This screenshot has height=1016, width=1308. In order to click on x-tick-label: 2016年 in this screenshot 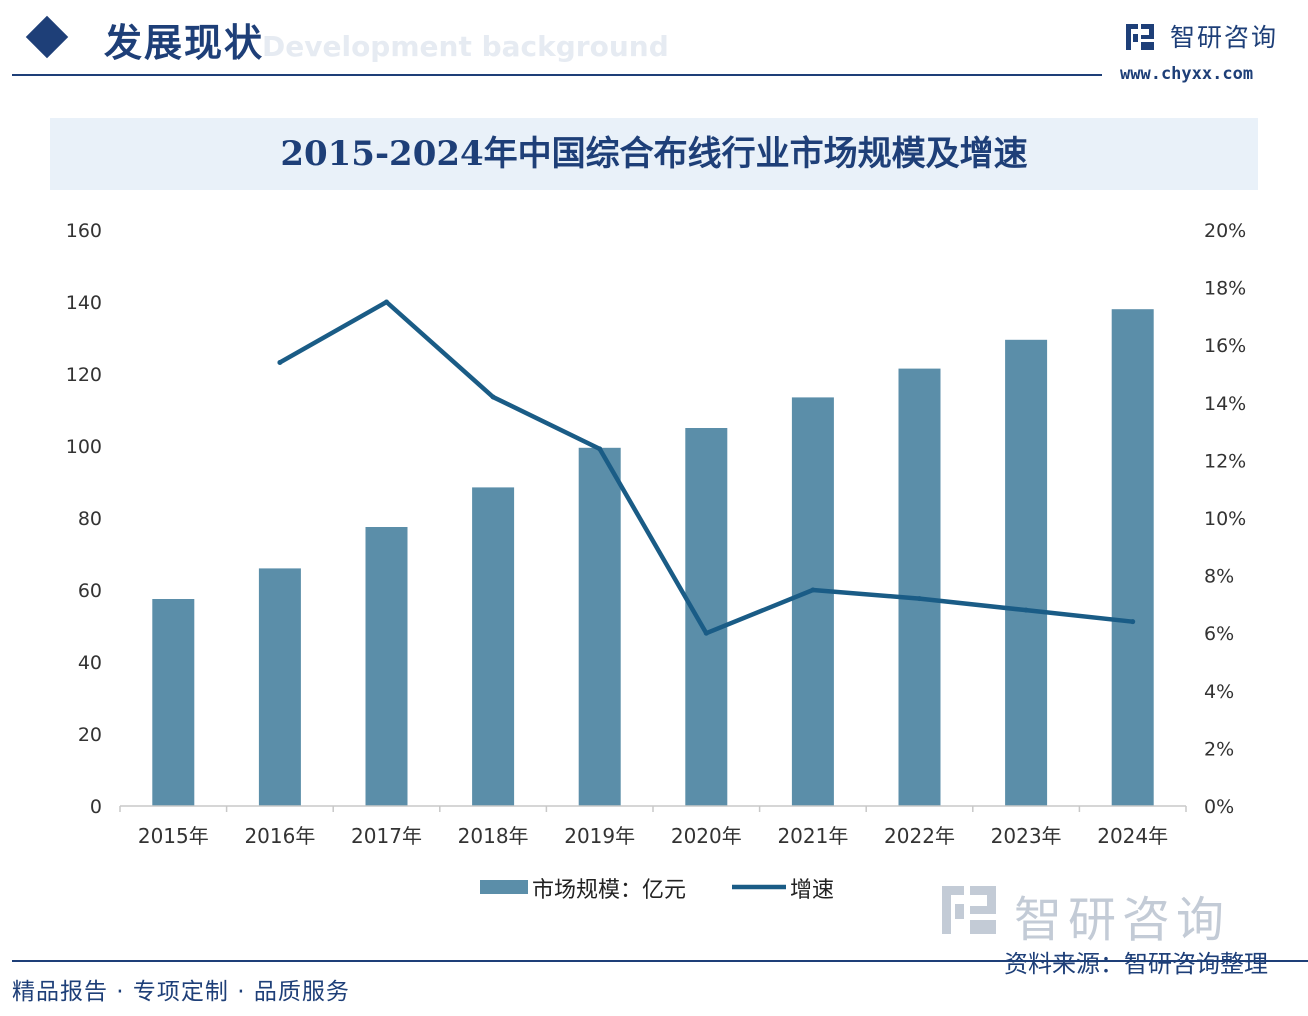, I will do `click(279, 836)`.